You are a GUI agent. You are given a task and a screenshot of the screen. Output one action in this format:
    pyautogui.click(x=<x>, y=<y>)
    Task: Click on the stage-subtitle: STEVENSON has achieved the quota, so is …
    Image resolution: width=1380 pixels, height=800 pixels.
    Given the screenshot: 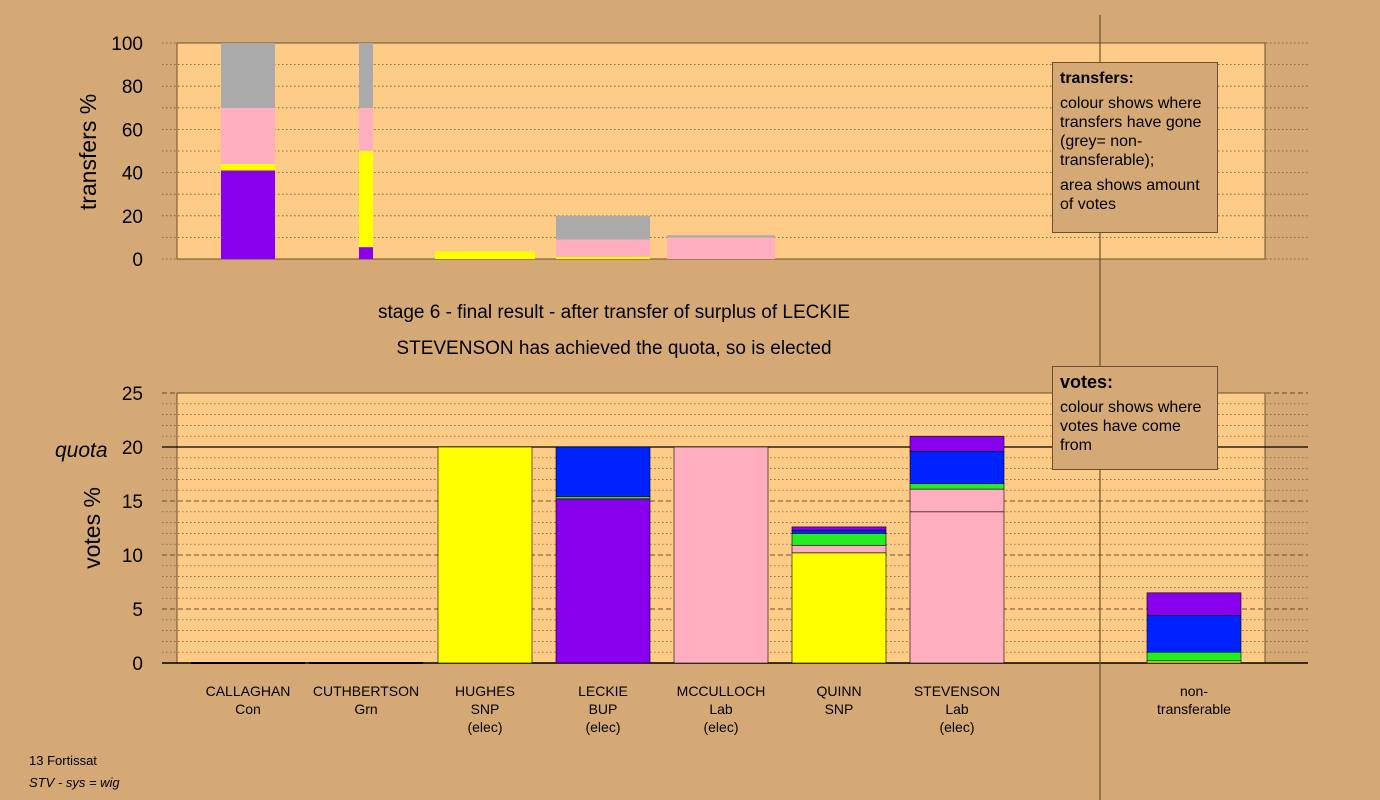 What is the action you would take?
    pyautogui.click(x=613, y=348)
    